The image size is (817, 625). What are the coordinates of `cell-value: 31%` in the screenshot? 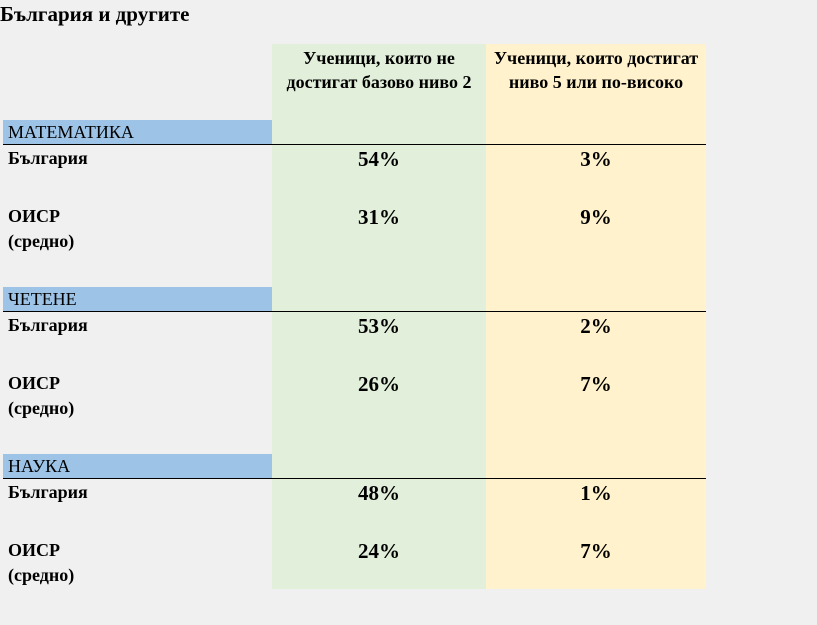 It's located at (379, 217).